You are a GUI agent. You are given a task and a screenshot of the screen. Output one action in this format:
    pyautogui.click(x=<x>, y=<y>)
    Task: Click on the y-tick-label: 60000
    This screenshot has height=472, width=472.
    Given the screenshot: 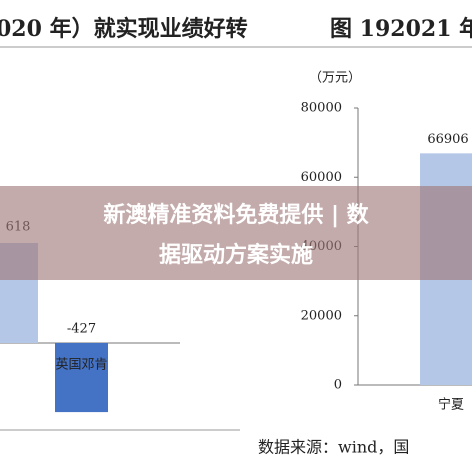 What is the action you would take?
    pyautogui.click(x=321, y=177)
    